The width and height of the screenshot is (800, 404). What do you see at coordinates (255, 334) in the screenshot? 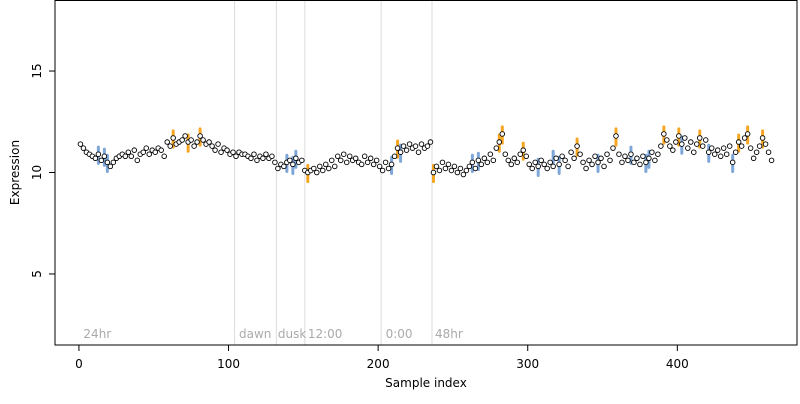
I see `region-label-1: dawn` at bounding box center [255, 334].